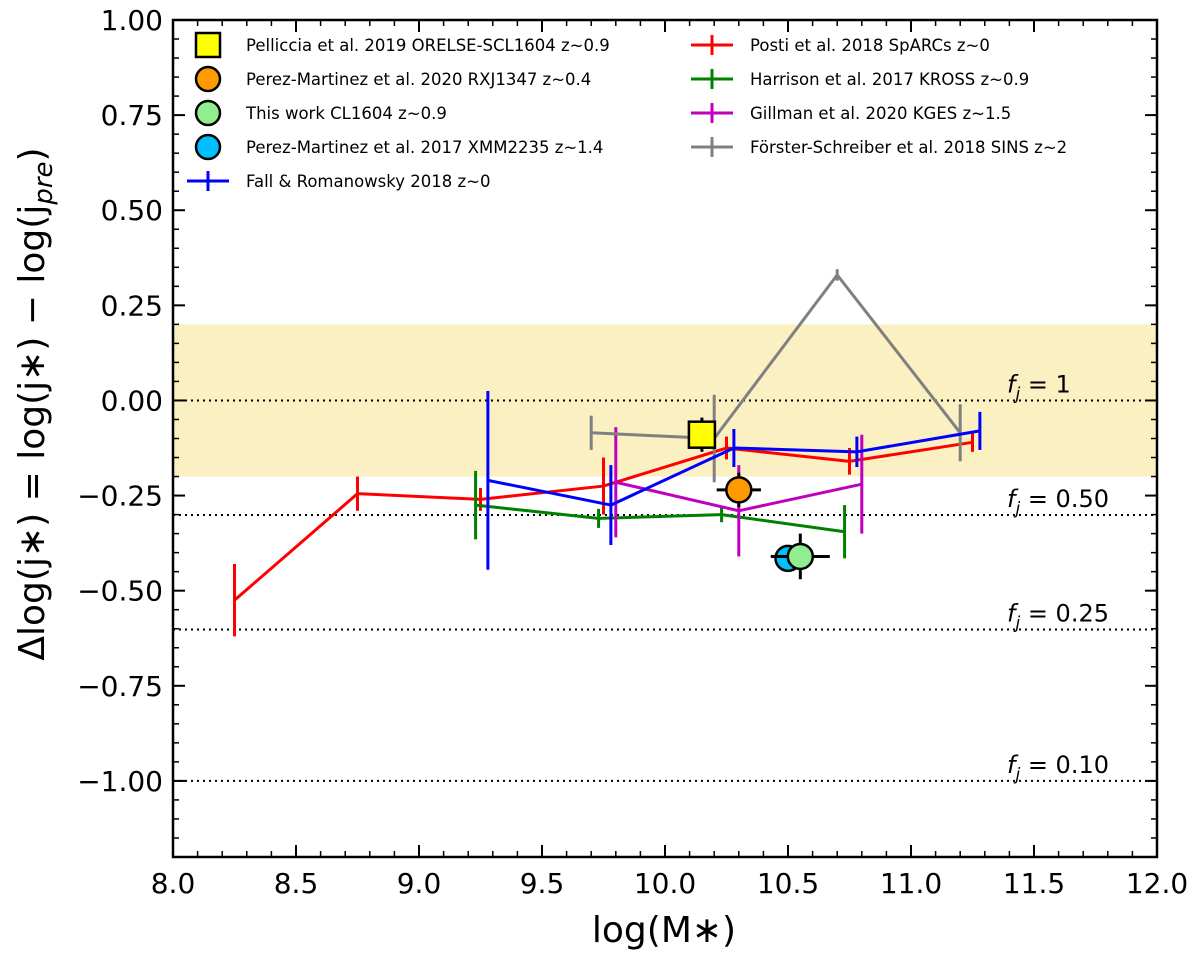  What do you see at coordinates (132, 115) in the screenshot?
I see `y-tick-label: 0.75` at bounding box center [132, 115].